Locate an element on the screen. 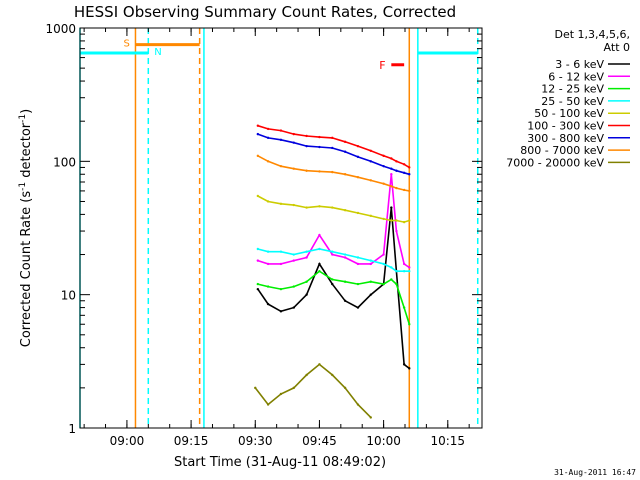 Image resolution: width=640 pixels, height=480 pixels. y-tick-label-2: 100 is located at coordinates (64, 162).